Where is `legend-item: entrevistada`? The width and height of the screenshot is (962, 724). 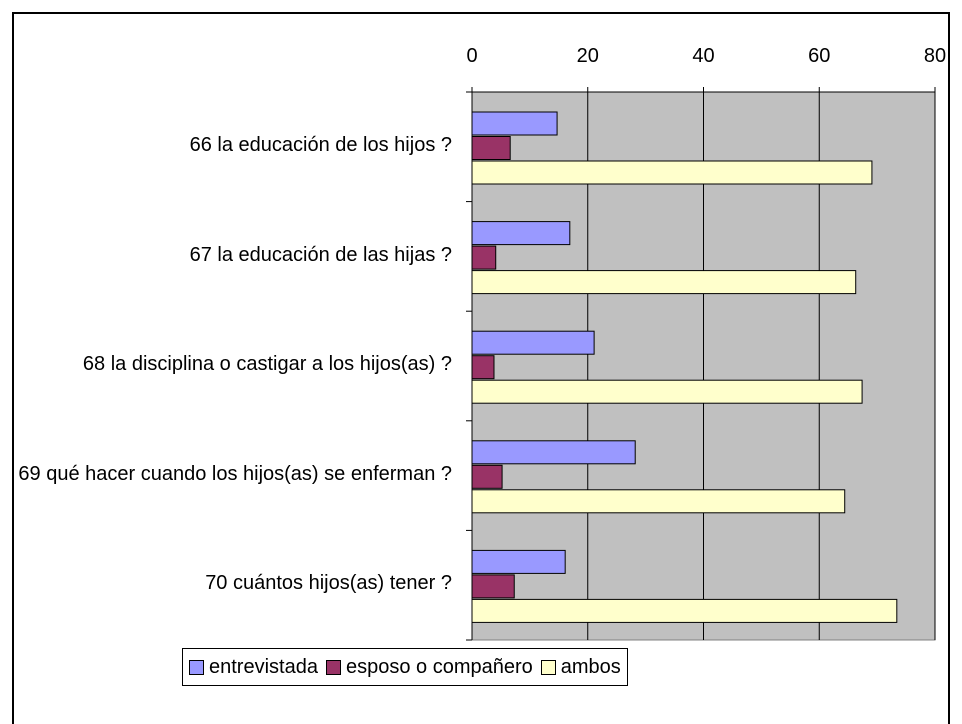
legend-item: entrevistada is located at coordinates (253, 667).